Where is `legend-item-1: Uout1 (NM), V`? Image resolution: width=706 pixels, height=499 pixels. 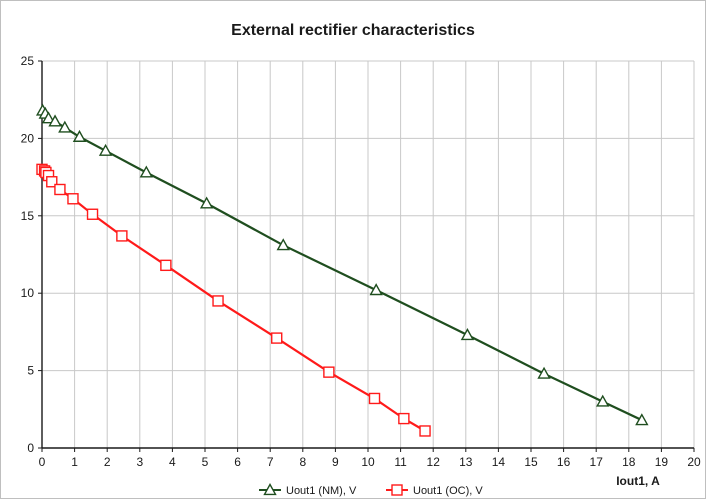 legend-item-1: Uout1 (NM), V is located at coordinates (308, 490).